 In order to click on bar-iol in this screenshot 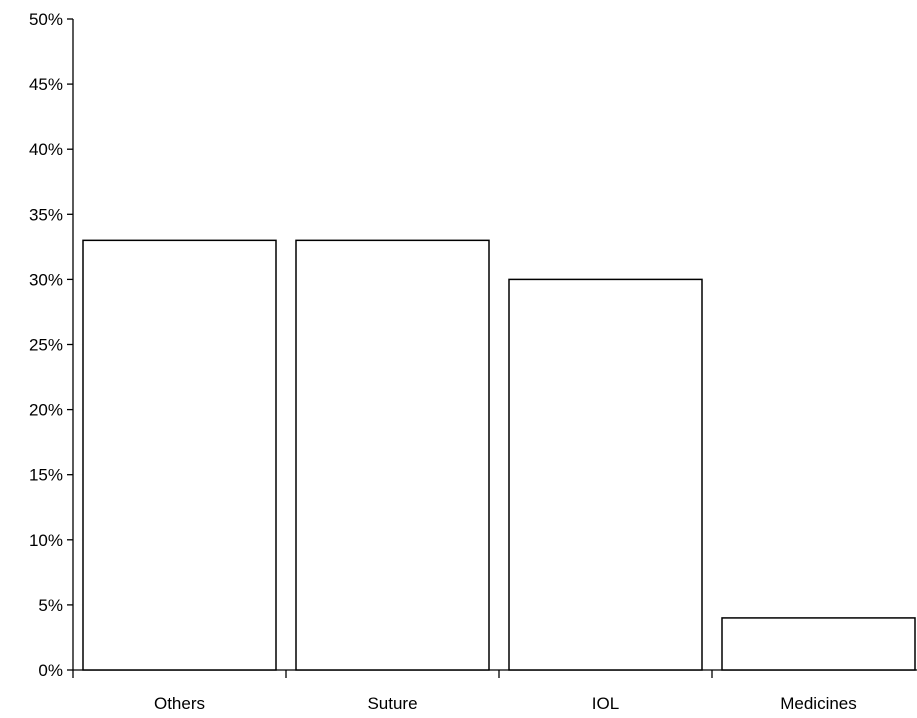, I will do `click(605, 474)`.